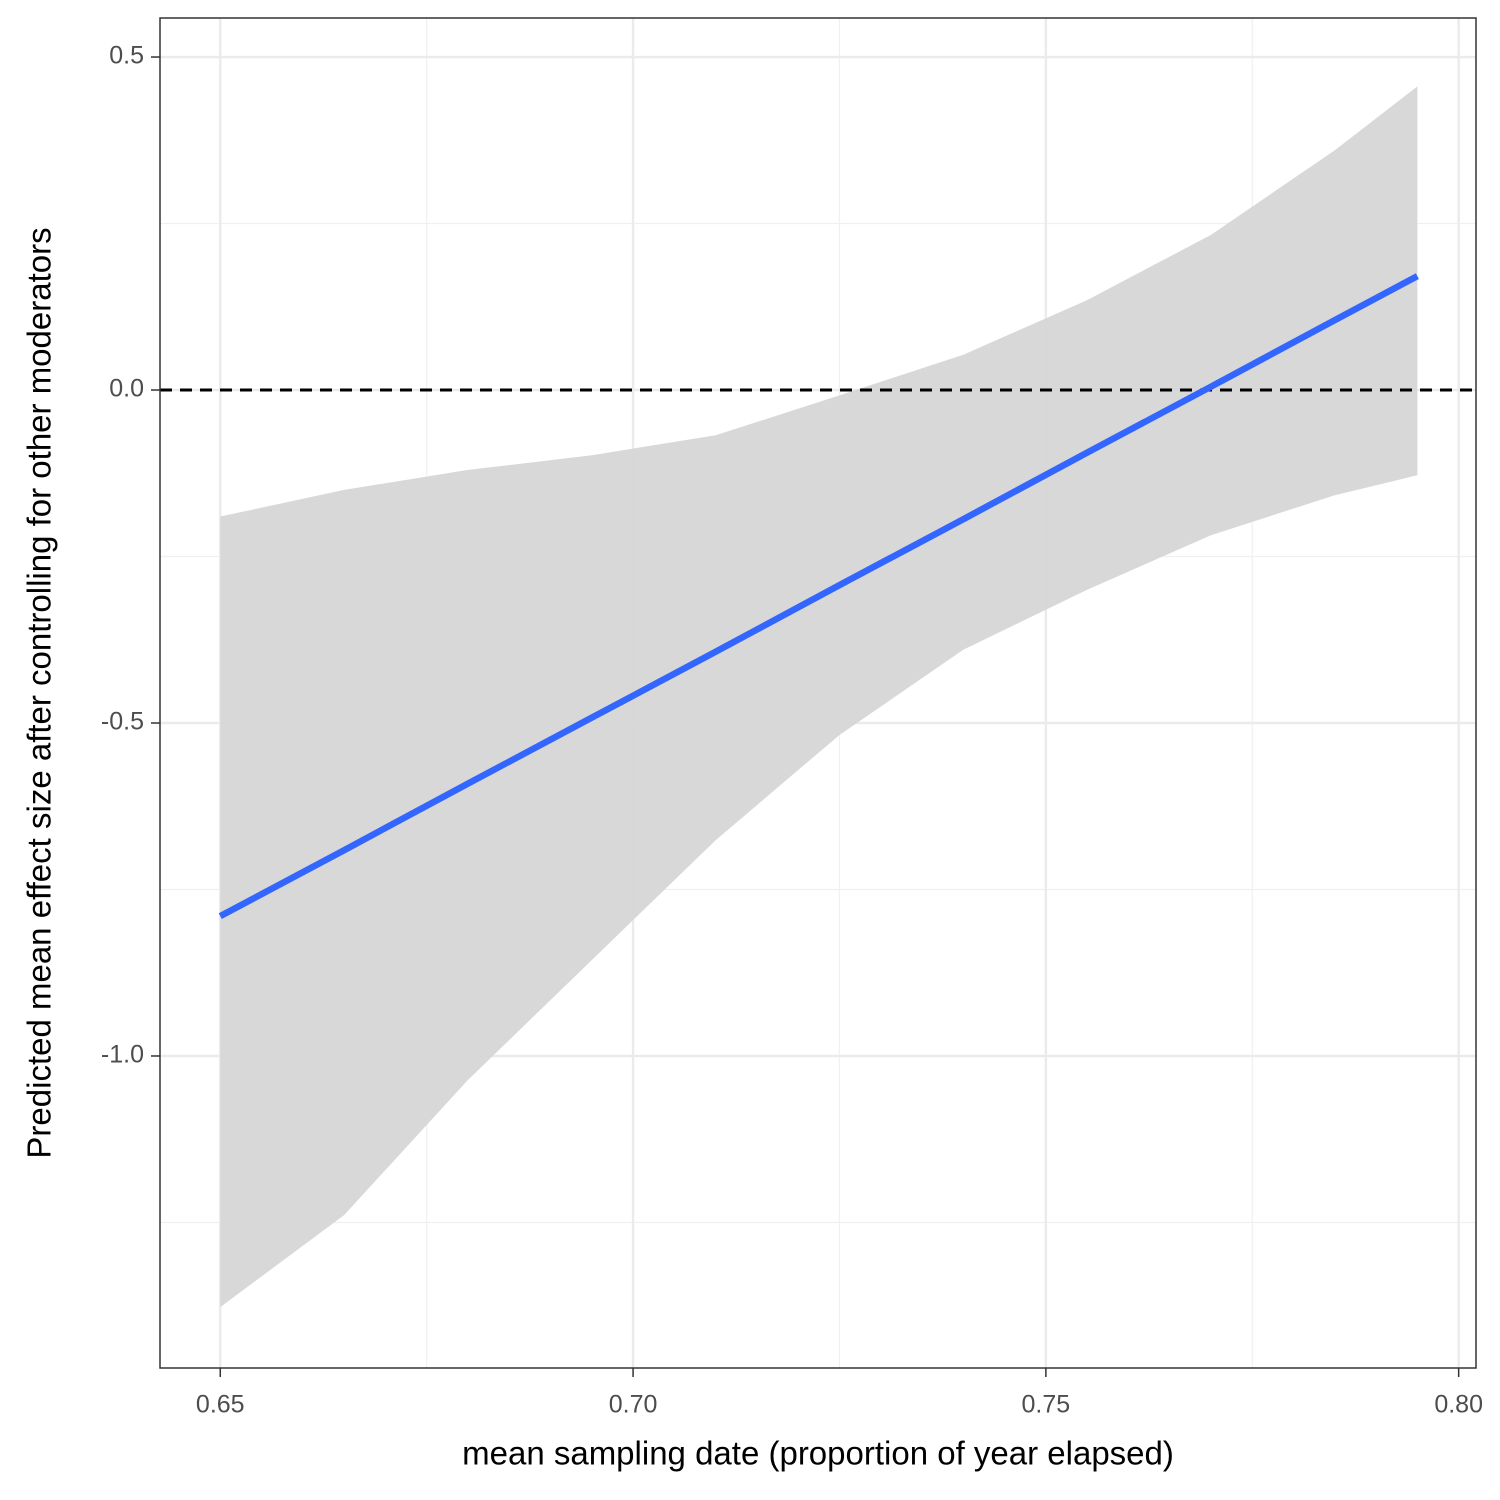 This screenshot has width=1500, height=1500. I want to click on y-tick-label: -1.0, so click(122, 1055).